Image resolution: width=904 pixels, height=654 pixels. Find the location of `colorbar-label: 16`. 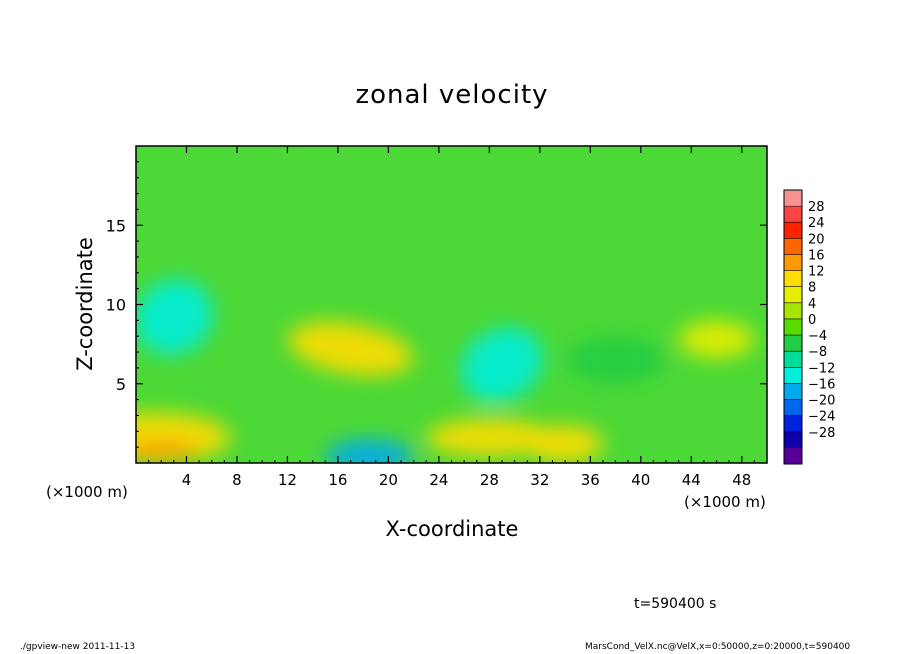

colorbar-label: 16 is located at coordinates (816, 255).